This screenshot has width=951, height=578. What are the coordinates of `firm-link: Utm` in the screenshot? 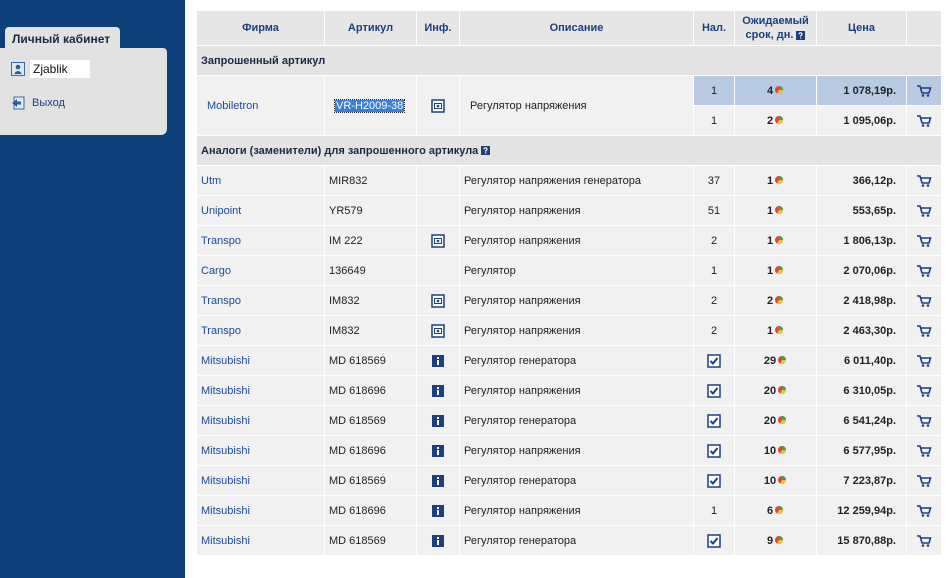 It's located at (211, 180).